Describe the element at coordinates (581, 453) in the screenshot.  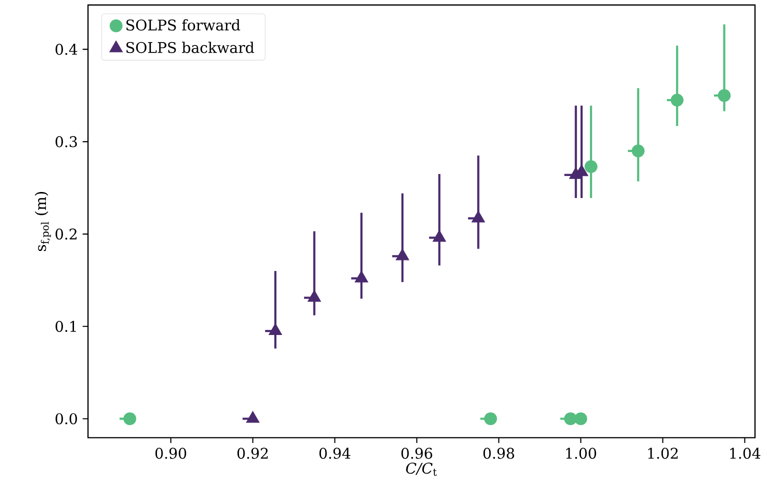
I see `x-tick-label: 1.00` at that location.